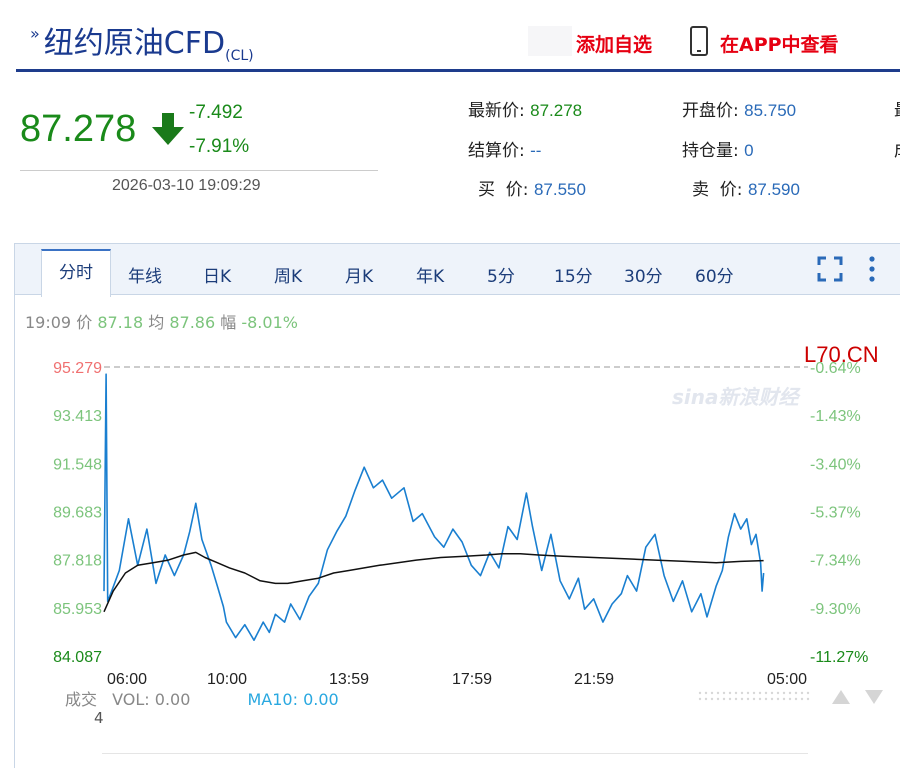  Describe the element at coordinates (699, 41) in the screenshot. I see `phone-icon` at that location.